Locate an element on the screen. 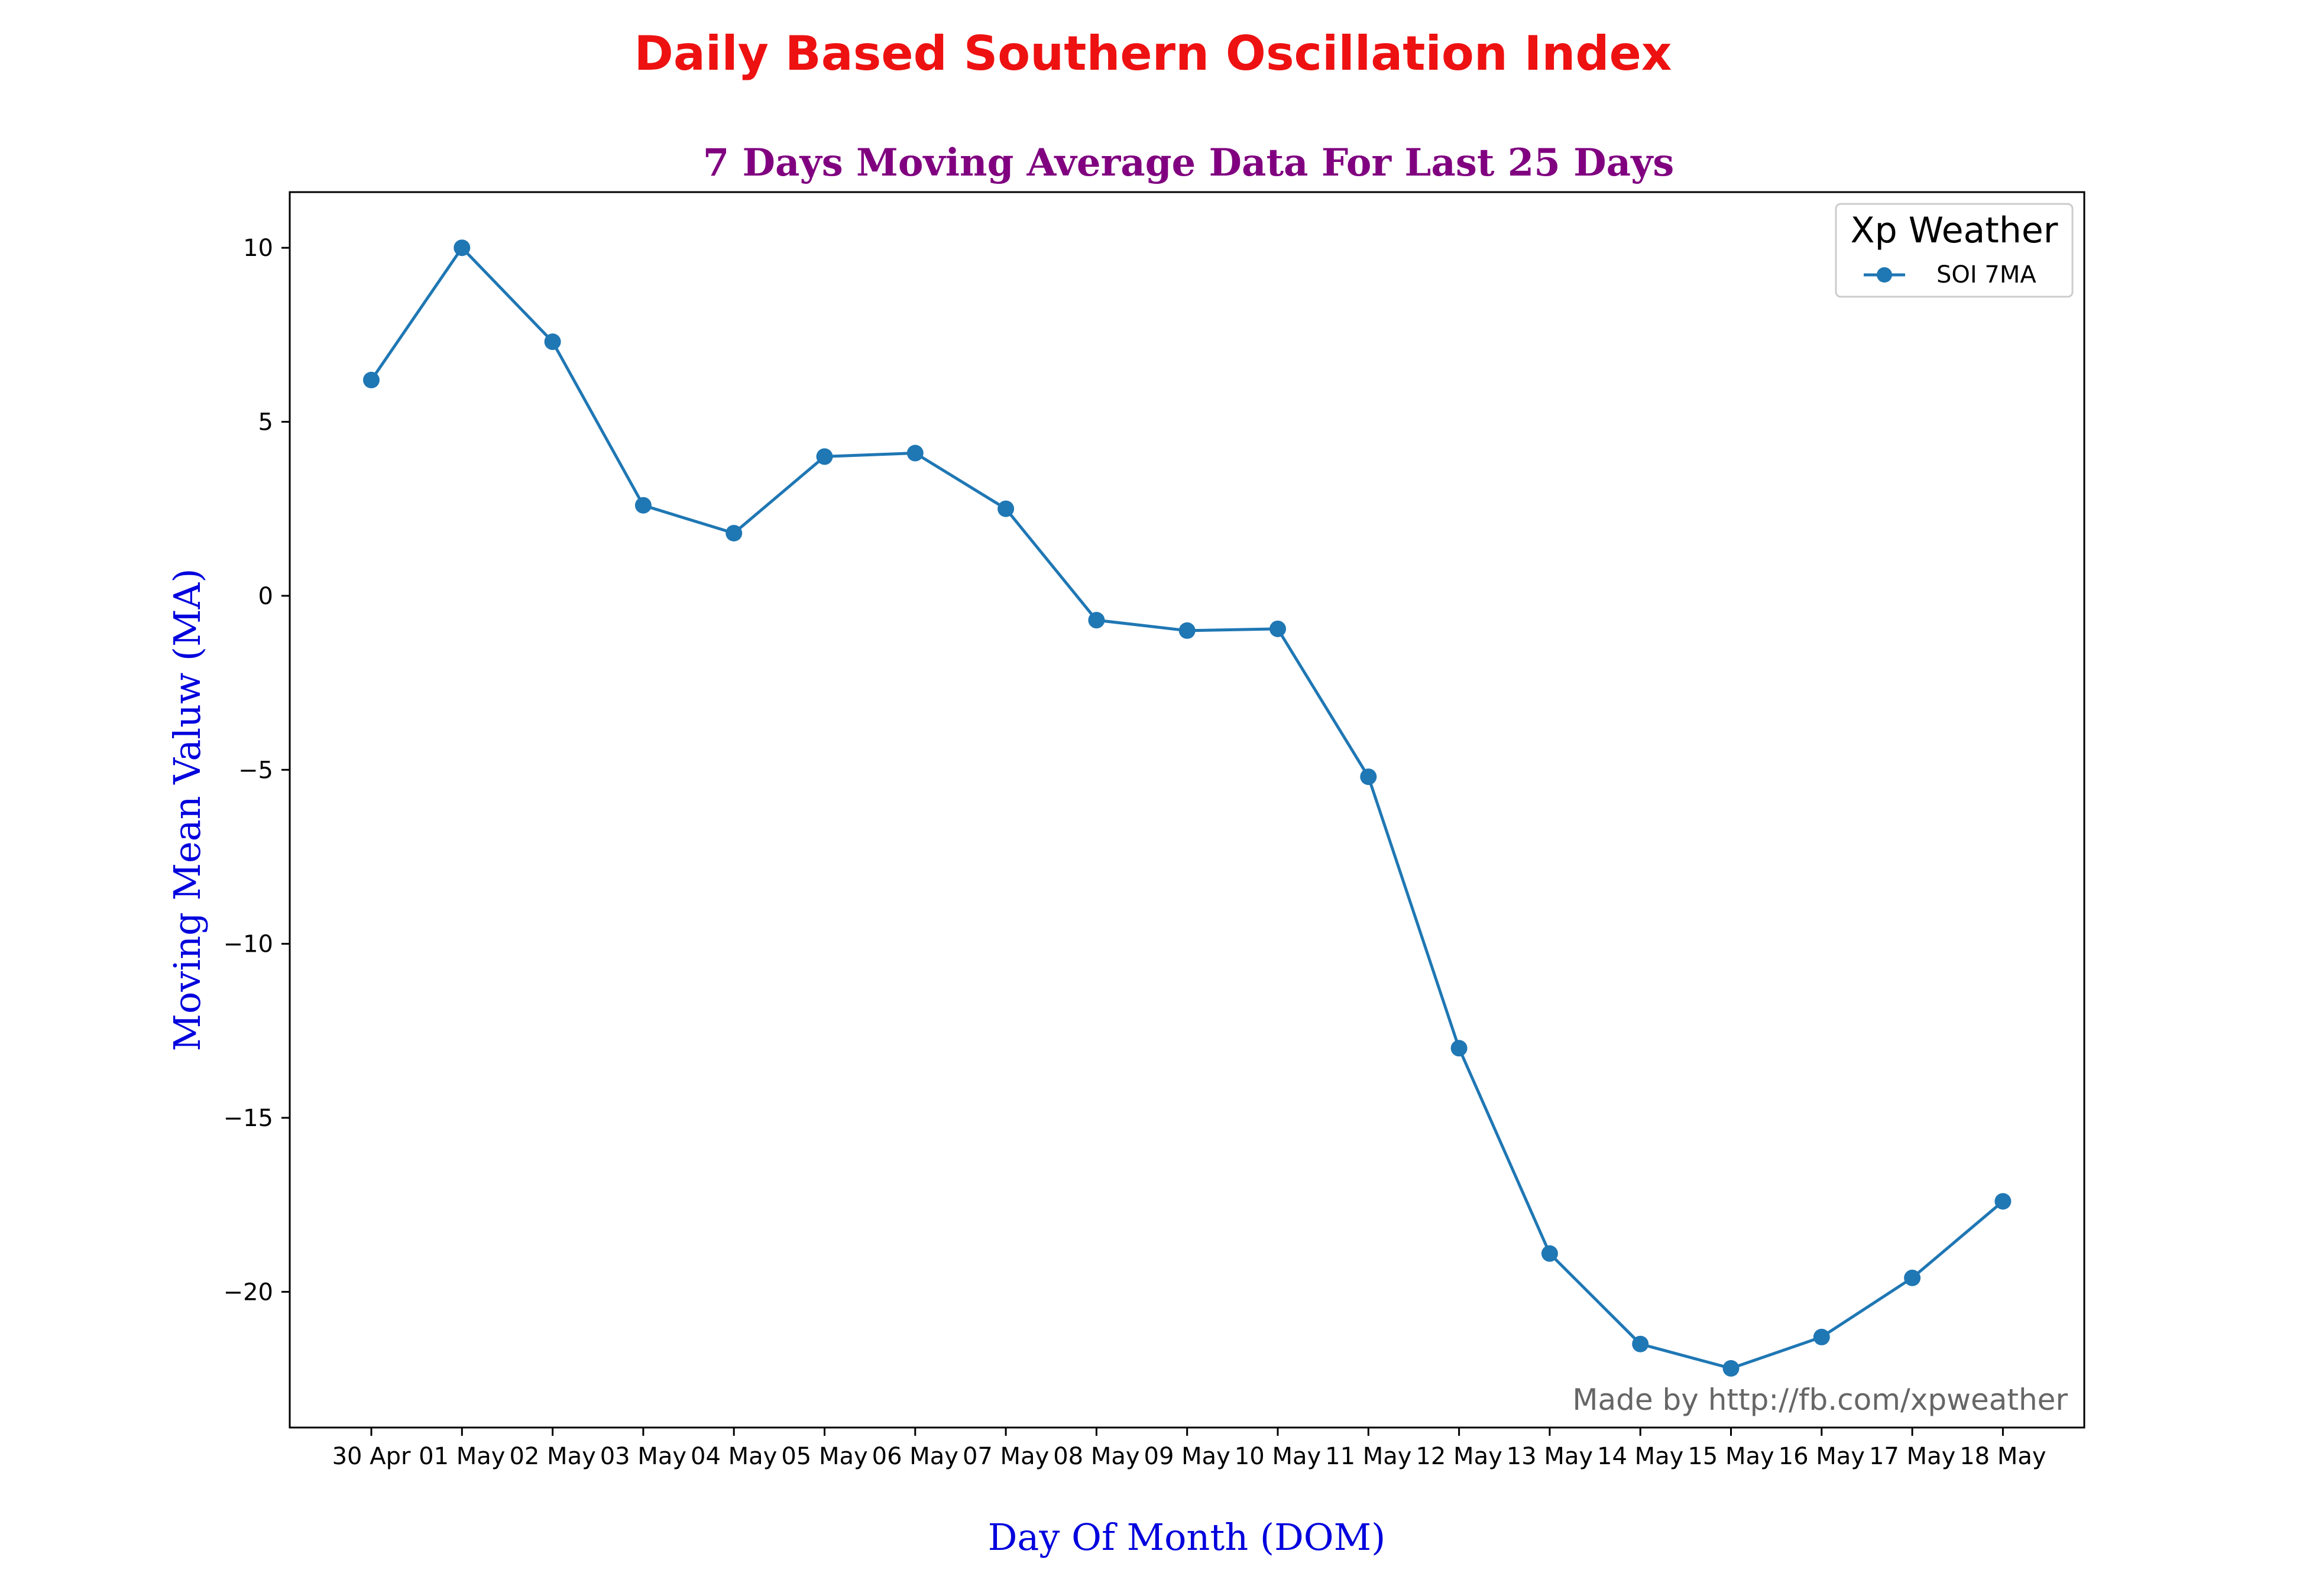 This screenshot has height=1596, width=2306. x-tick-label: 08 May is located at coordinates (1096, 1456).